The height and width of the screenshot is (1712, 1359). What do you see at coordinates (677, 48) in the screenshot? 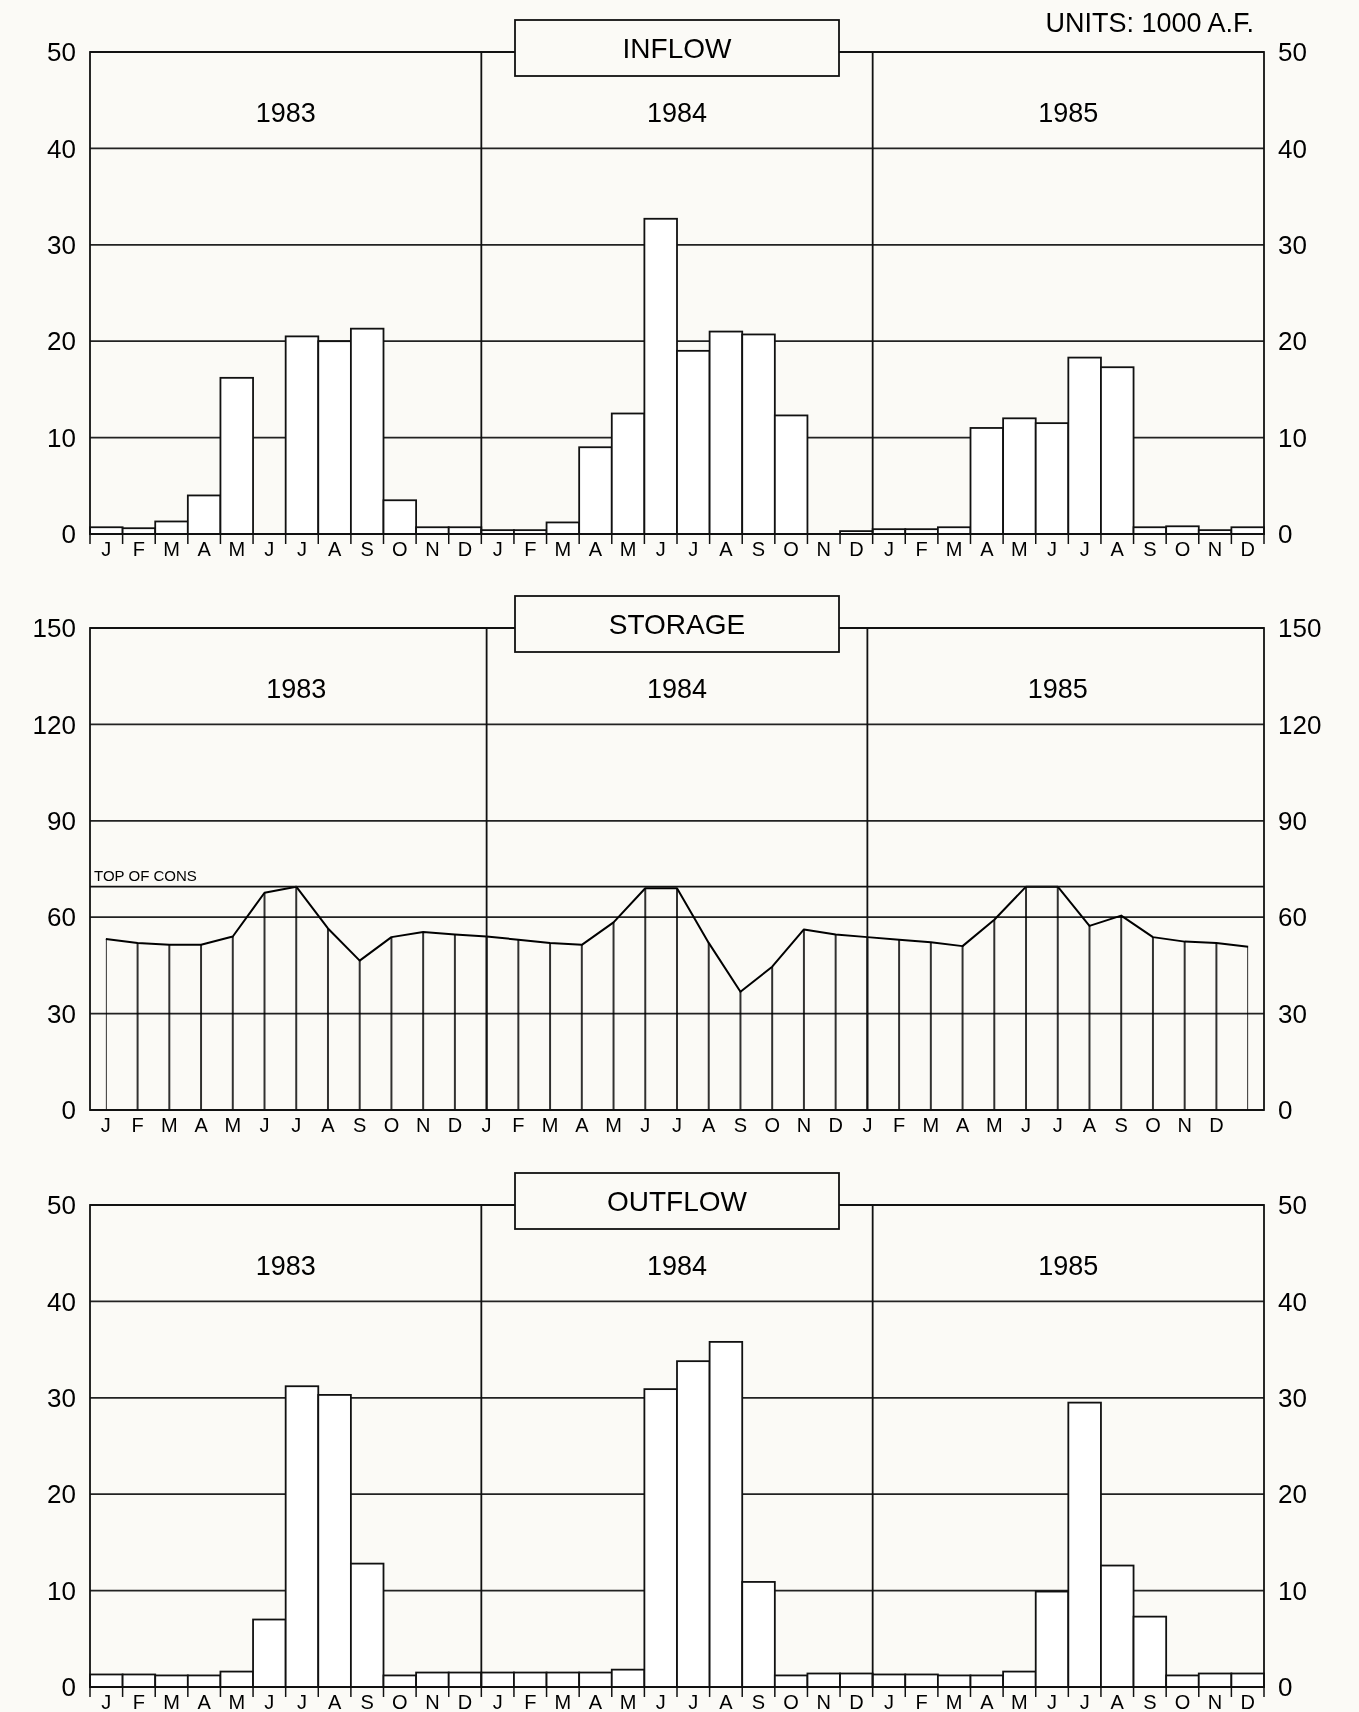
I see `chart-title: INFLOW` at bounding box center [677, 48].